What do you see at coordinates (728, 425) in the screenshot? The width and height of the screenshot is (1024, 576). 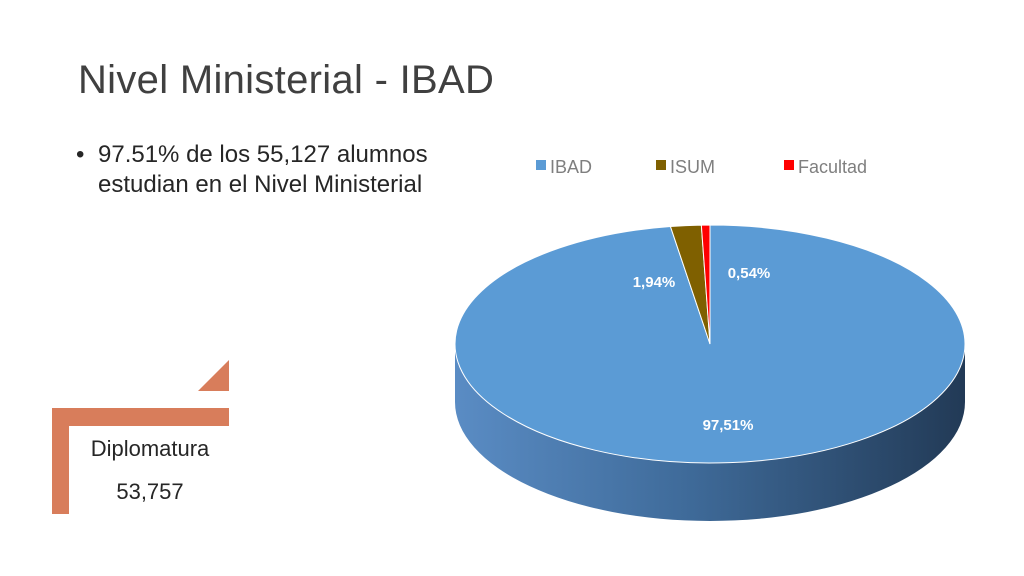 I see `data-label-ibad: 97,51%` at bounding box center [728, 425].